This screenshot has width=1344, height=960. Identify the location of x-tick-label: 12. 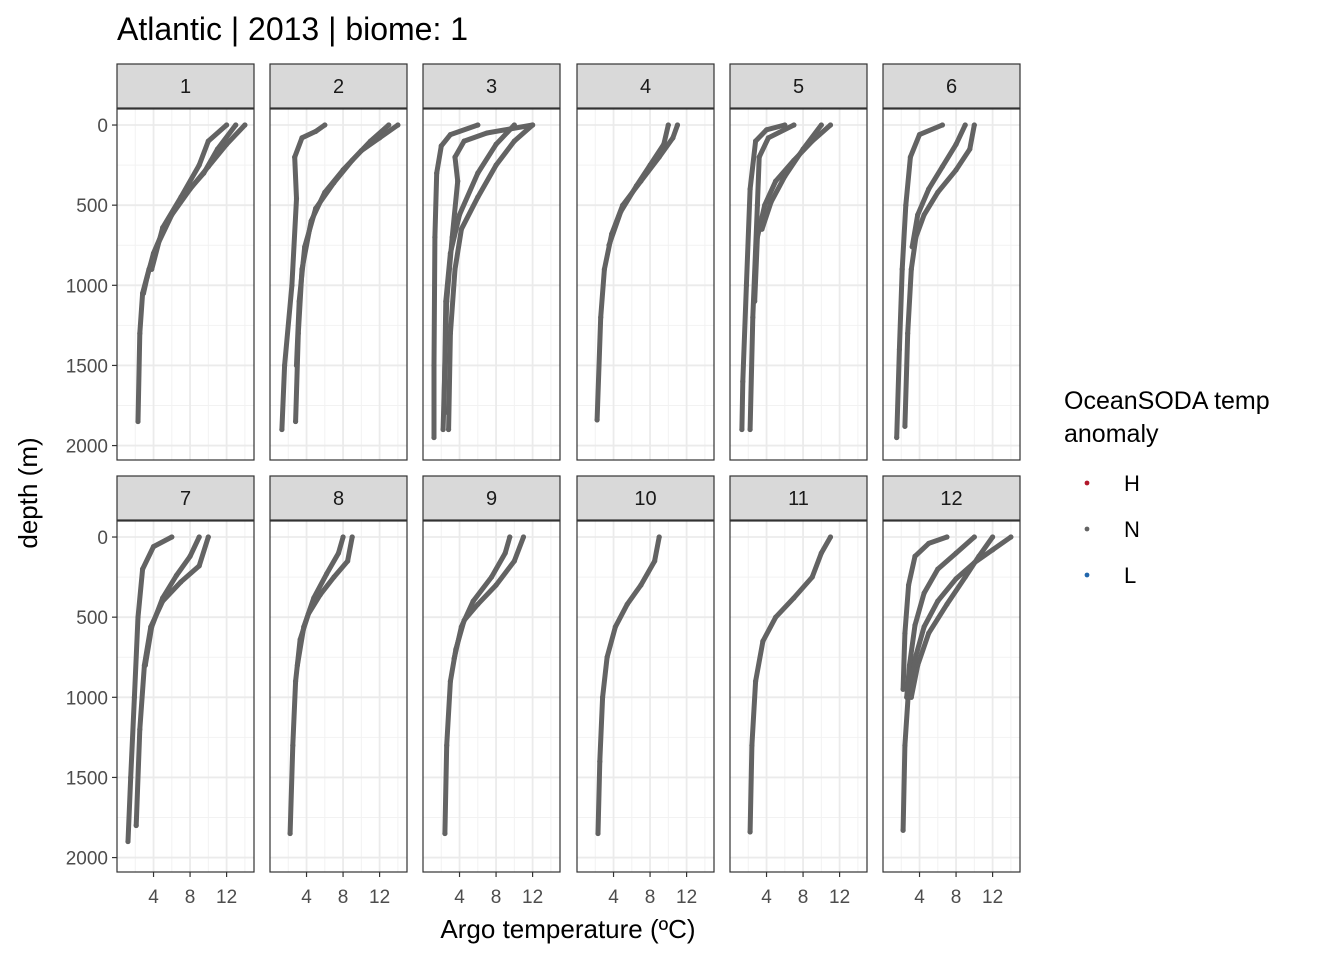
(226, 897).